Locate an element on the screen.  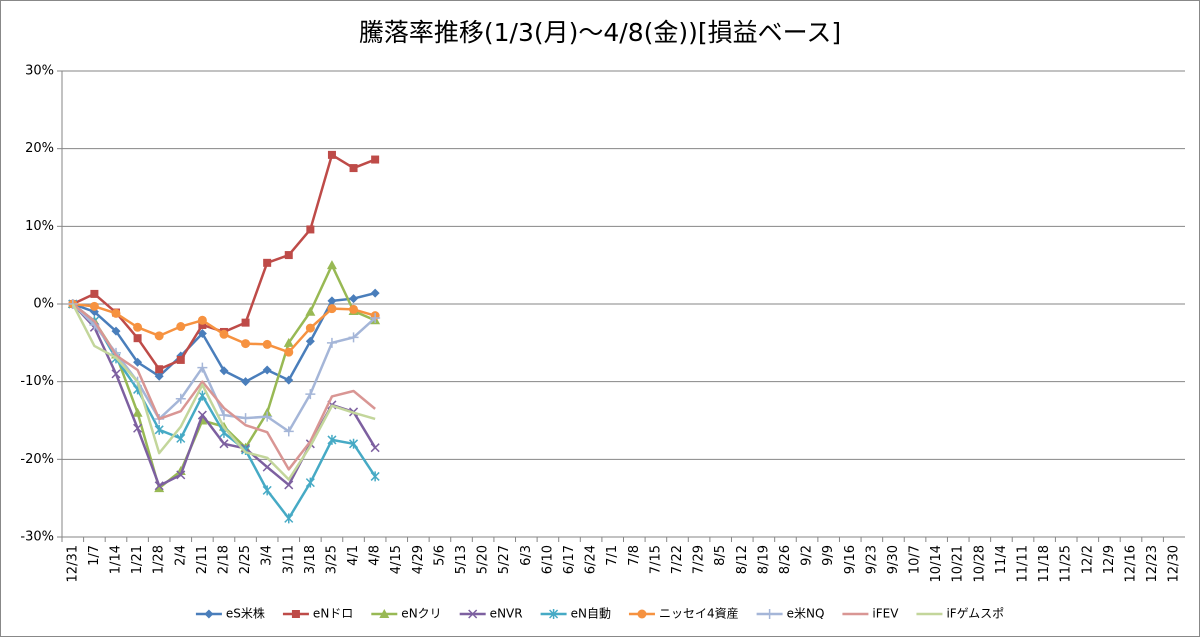
x-tick-label: 6/10 is located at coordinates (547, 559).